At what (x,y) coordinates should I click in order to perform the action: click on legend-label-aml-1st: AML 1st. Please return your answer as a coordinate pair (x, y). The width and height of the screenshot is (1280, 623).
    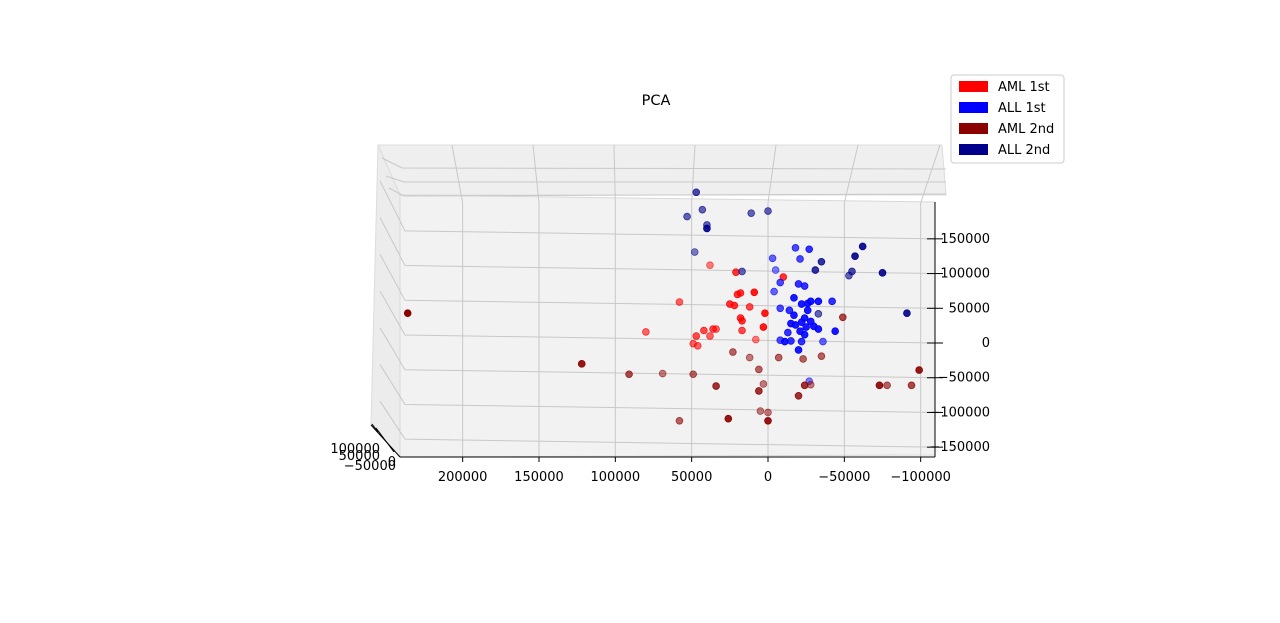
    Looking at the image, I should click on (1024, 87).